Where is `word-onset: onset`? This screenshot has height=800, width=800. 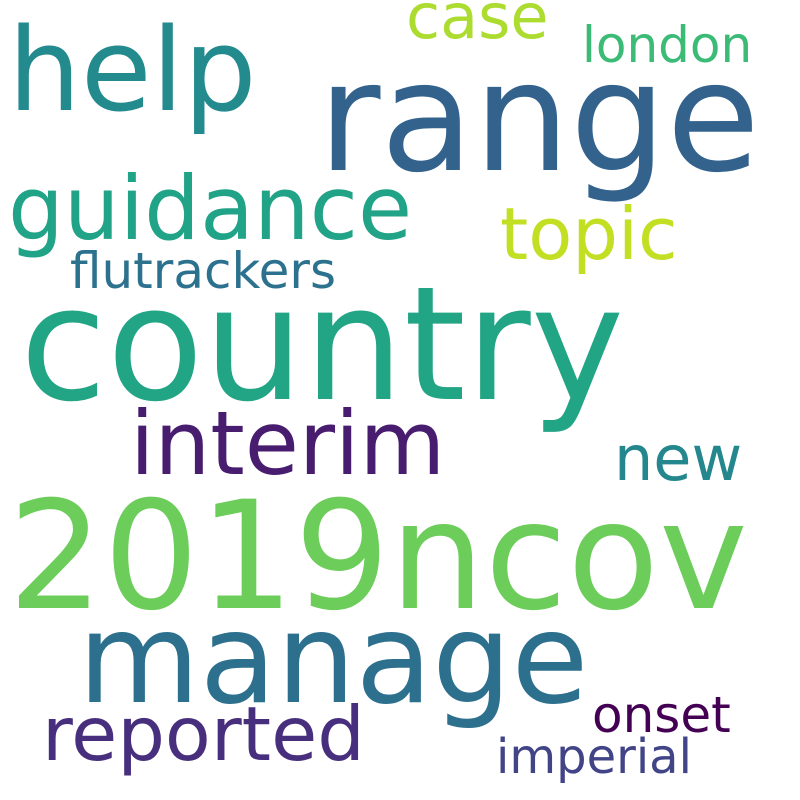 word-onset: onset is located at coordinates (661, 715).